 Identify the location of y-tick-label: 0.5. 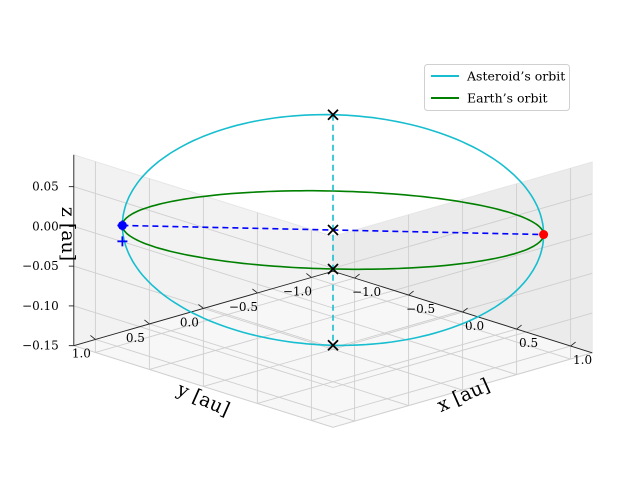
(135, 338).